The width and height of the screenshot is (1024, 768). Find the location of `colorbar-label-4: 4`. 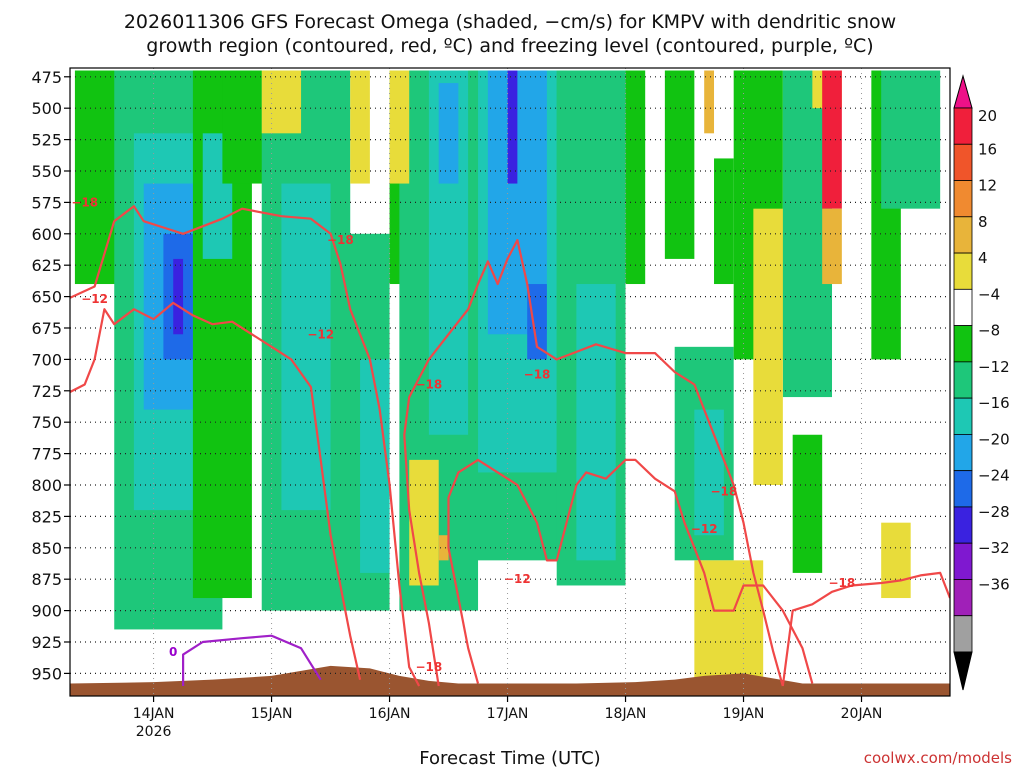

colorbar-label-4: 4 is located at coordinates (983, 258).